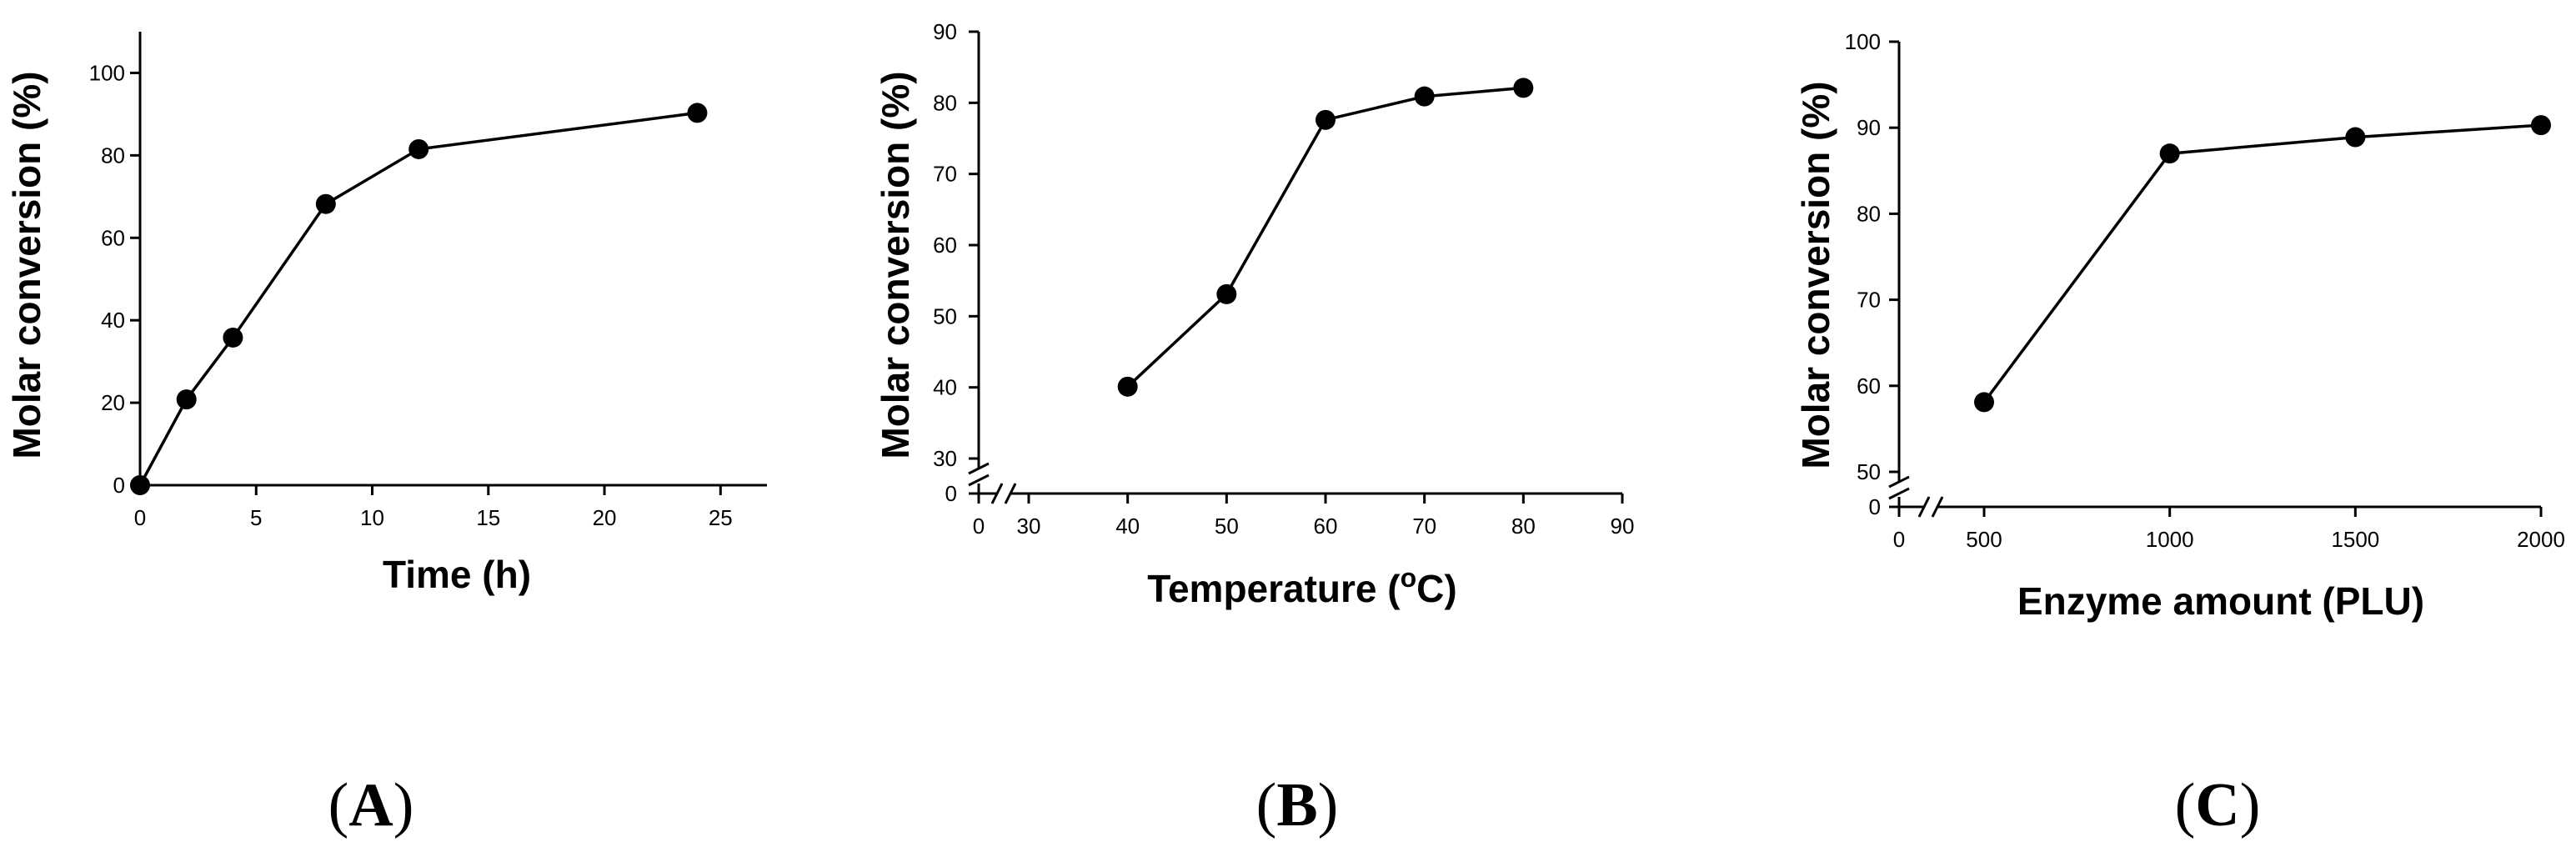  I want to click on y-tick-label-c: 80, so click(1869, 213).